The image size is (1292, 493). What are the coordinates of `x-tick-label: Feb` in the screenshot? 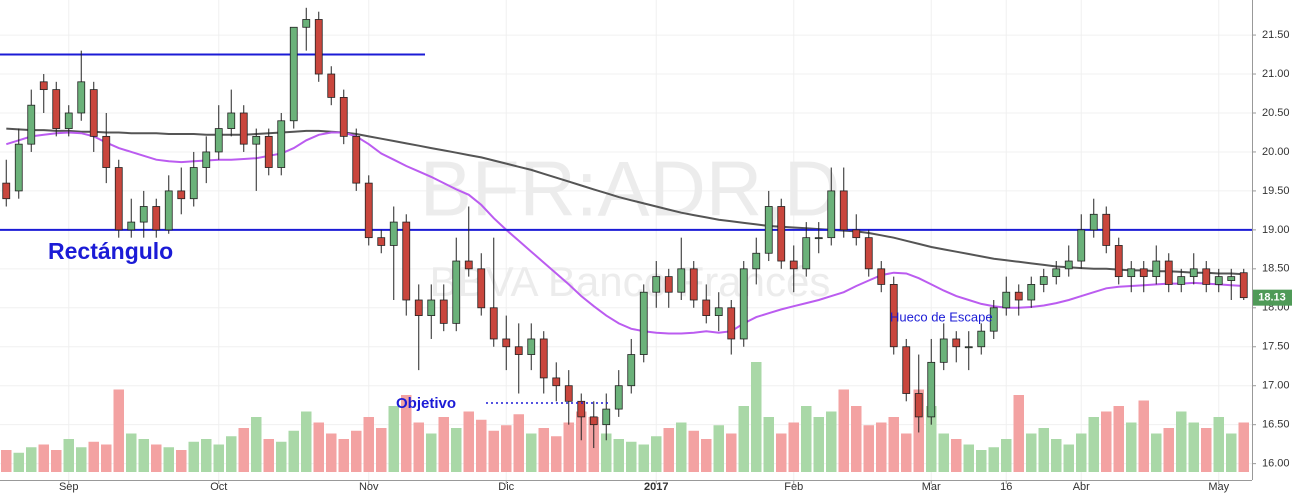 It's located at (793, 487).